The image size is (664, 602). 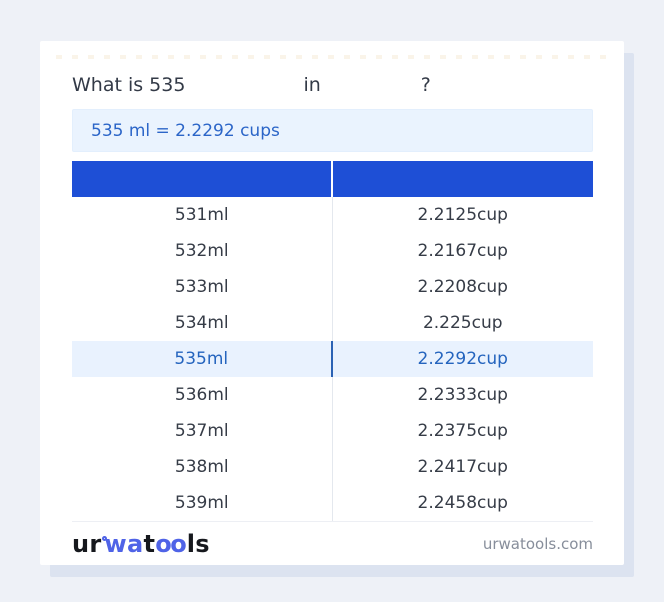 What do you see at coordinates (425, 85) in the screenshot?
I see `title-question-part3: ?` at bounding box center [425, 85].